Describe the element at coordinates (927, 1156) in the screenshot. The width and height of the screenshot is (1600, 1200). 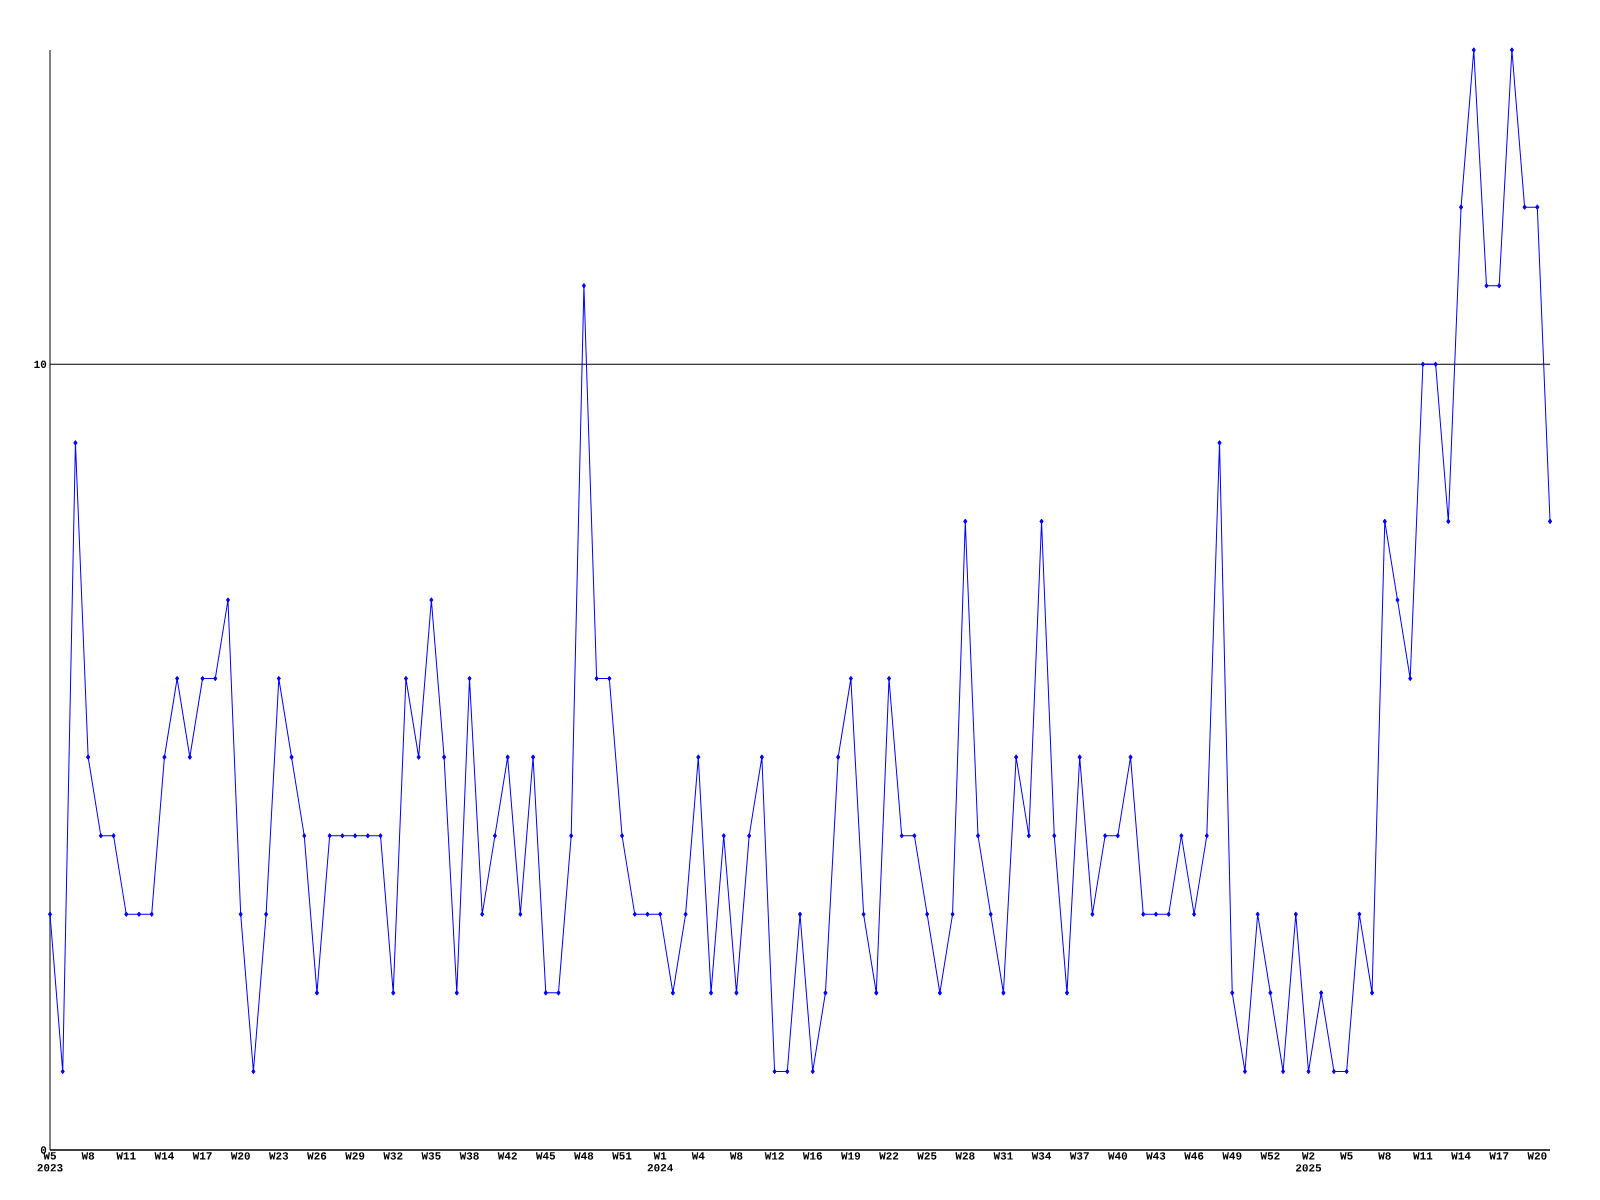
I see `x-tick-label: W25` at that location.